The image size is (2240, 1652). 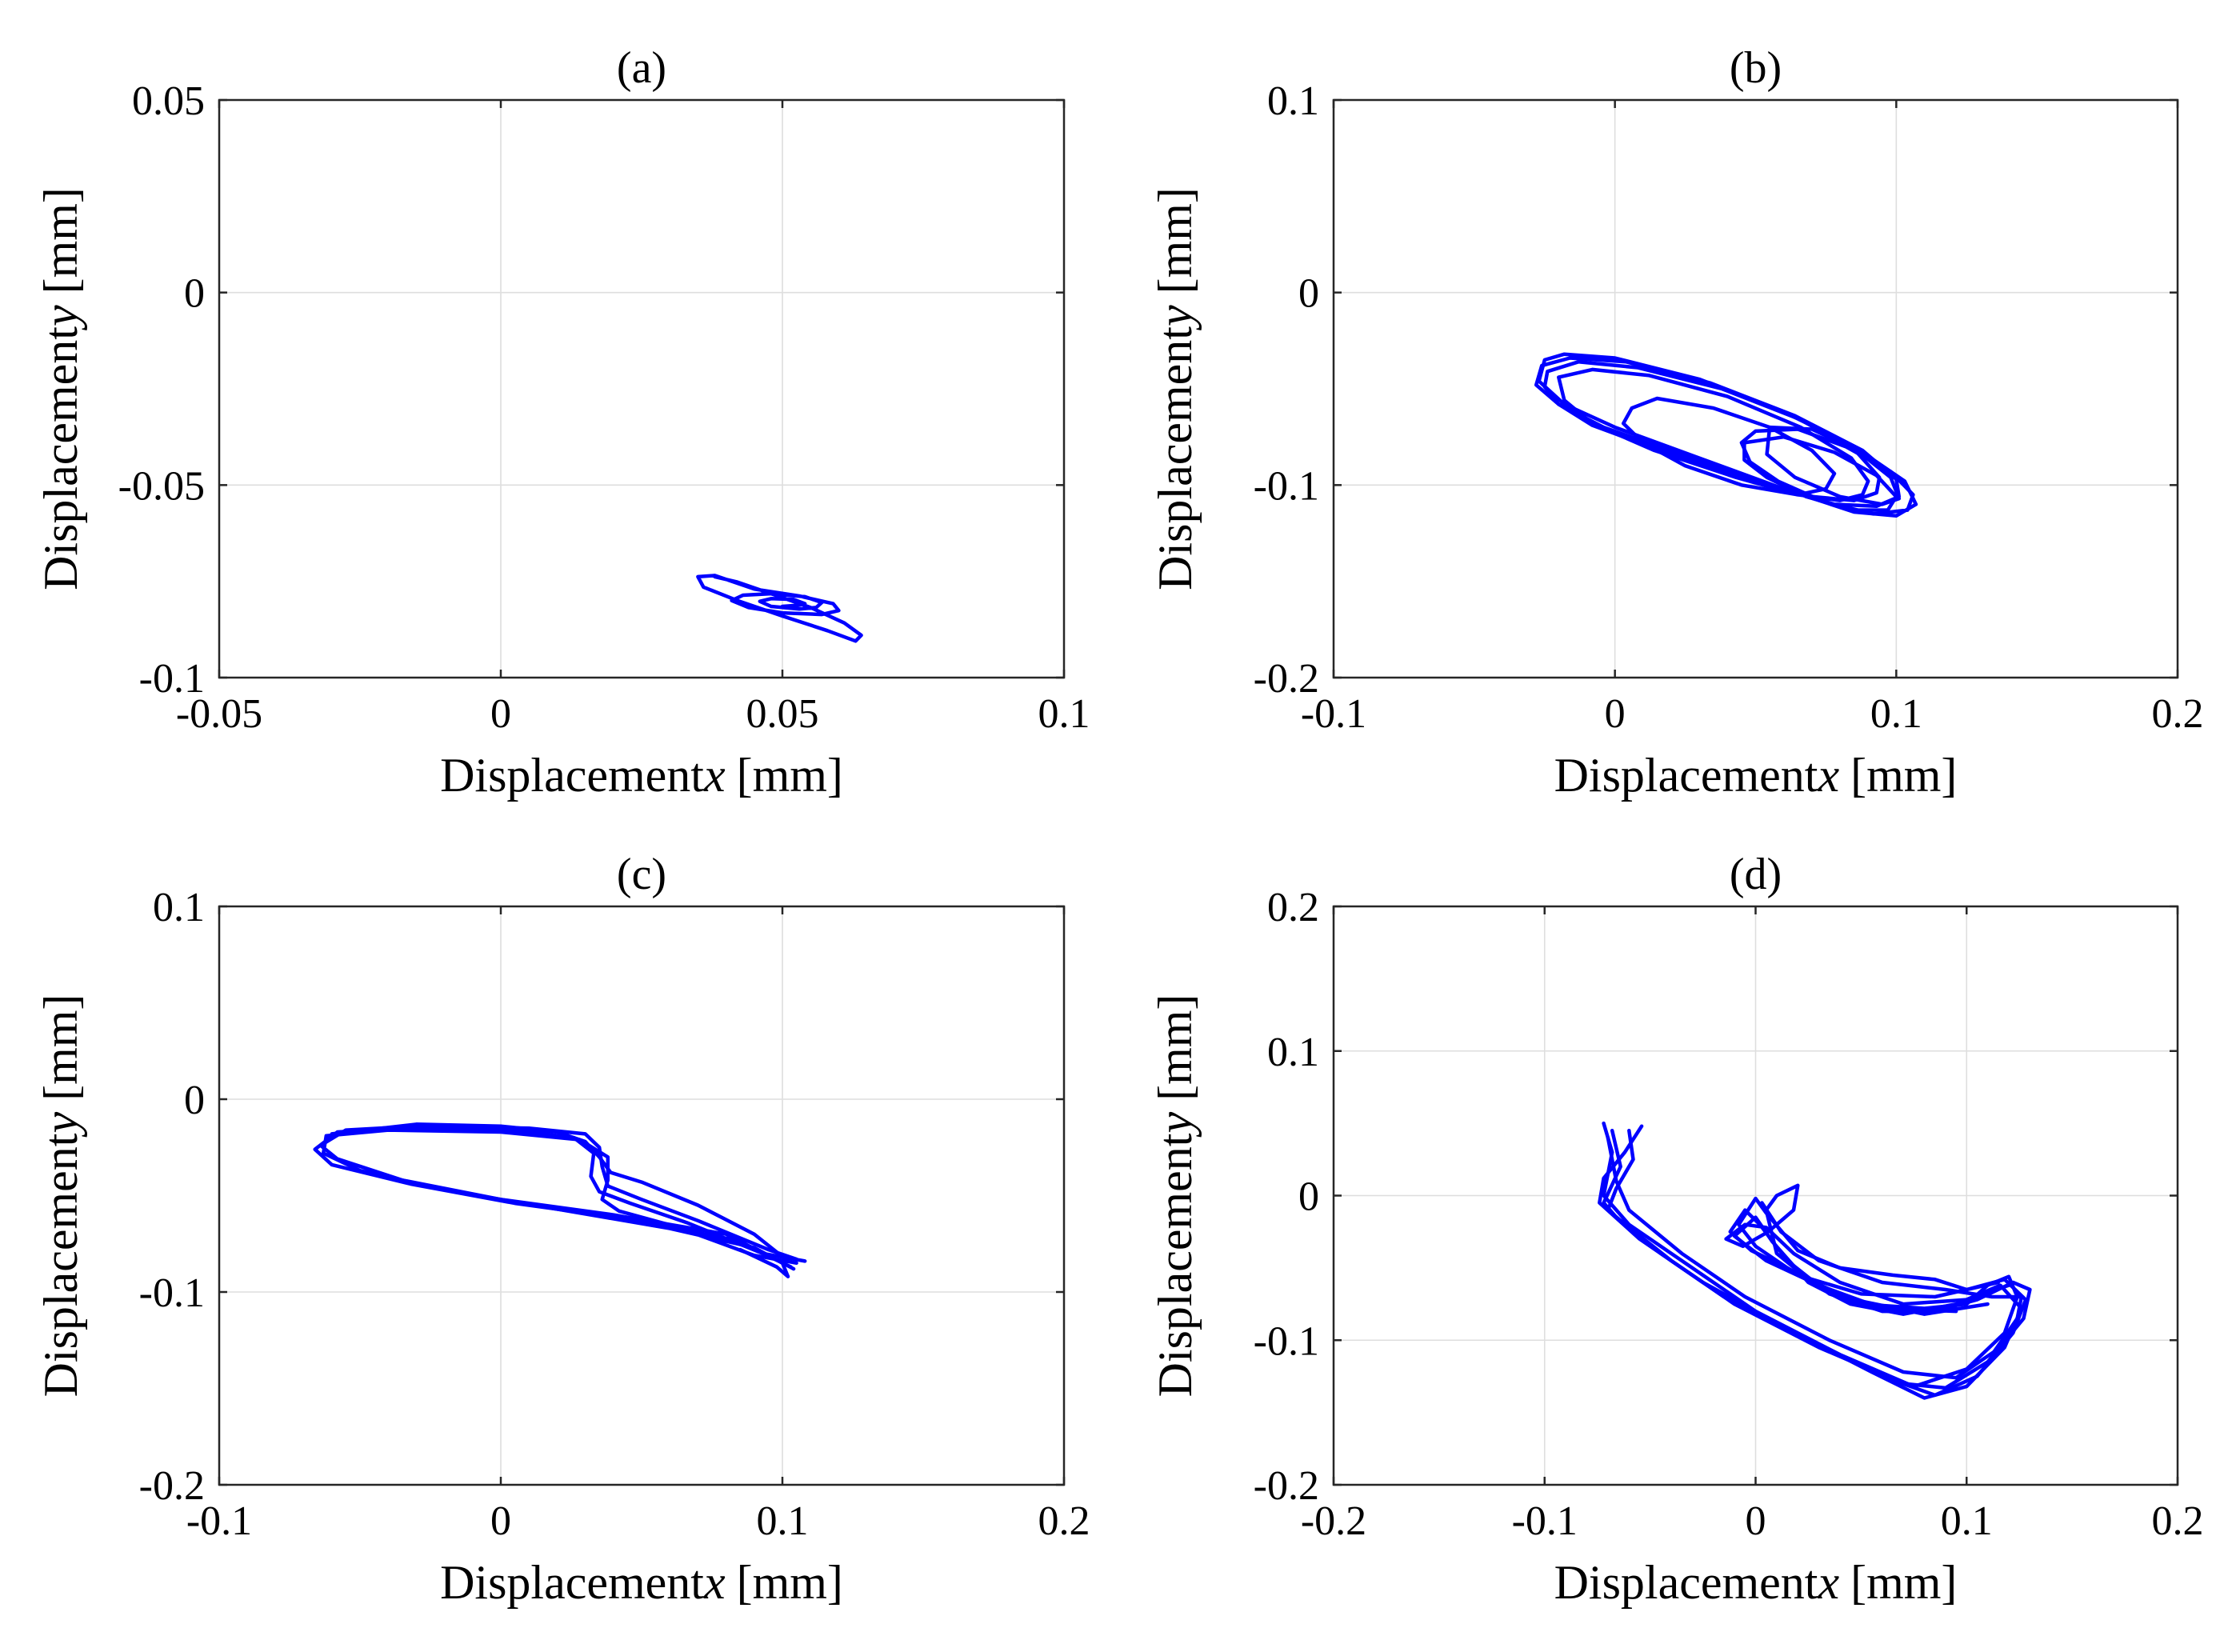 I want to click on y-tick-label: 0.05, so click(x=168, y=101).